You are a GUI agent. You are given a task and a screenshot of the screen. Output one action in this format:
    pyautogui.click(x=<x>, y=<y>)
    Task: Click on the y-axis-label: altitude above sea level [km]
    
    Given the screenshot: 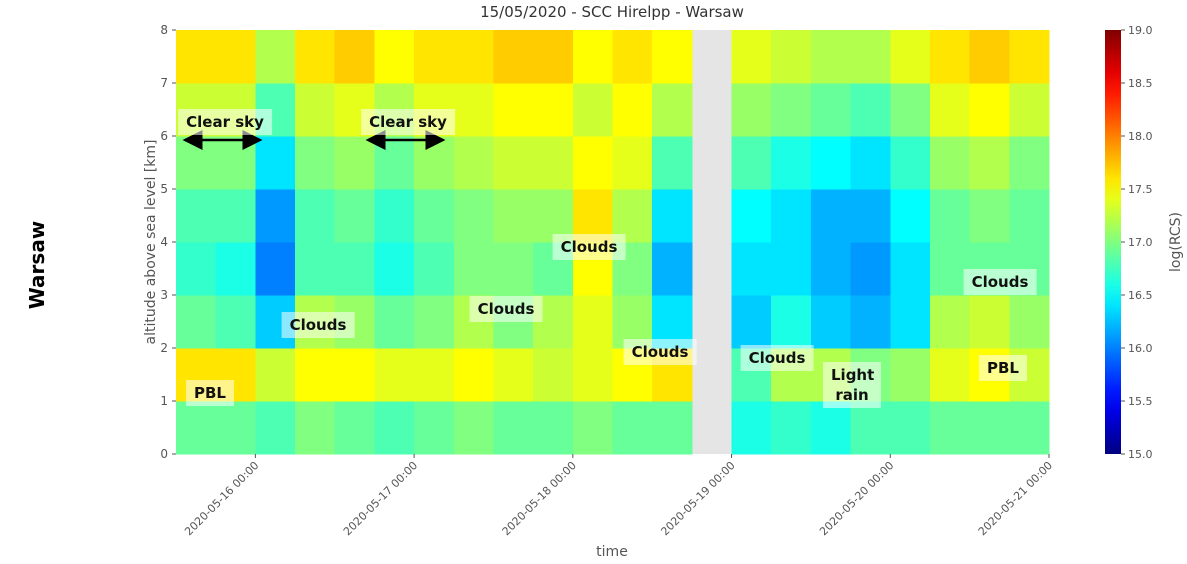 What is the action you would take?
    pyautogui.click(x=151, y=242)
    